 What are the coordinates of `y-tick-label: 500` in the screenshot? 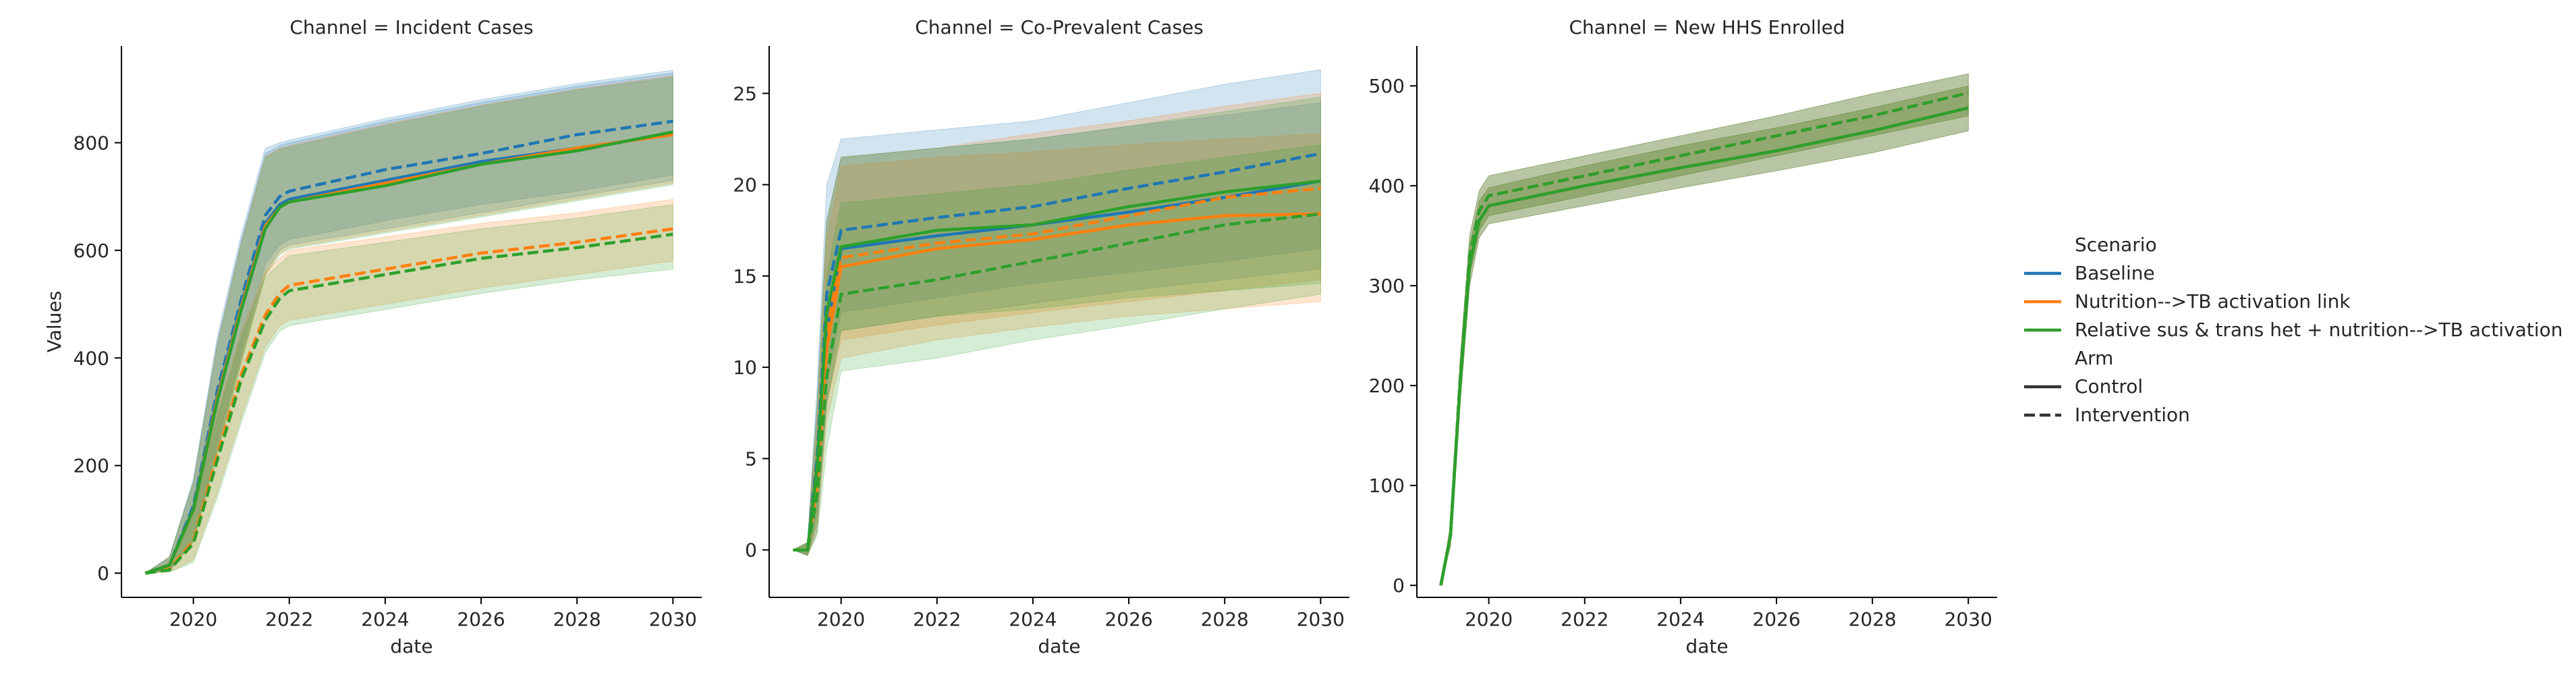 It's located at (1387, 86).